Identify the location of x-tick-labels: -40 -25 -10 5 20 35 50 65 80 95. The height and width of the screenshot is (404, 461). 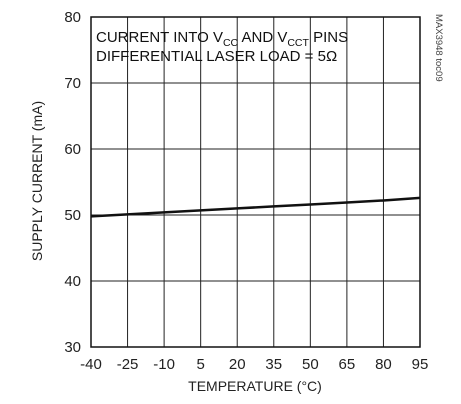
(254, 364).